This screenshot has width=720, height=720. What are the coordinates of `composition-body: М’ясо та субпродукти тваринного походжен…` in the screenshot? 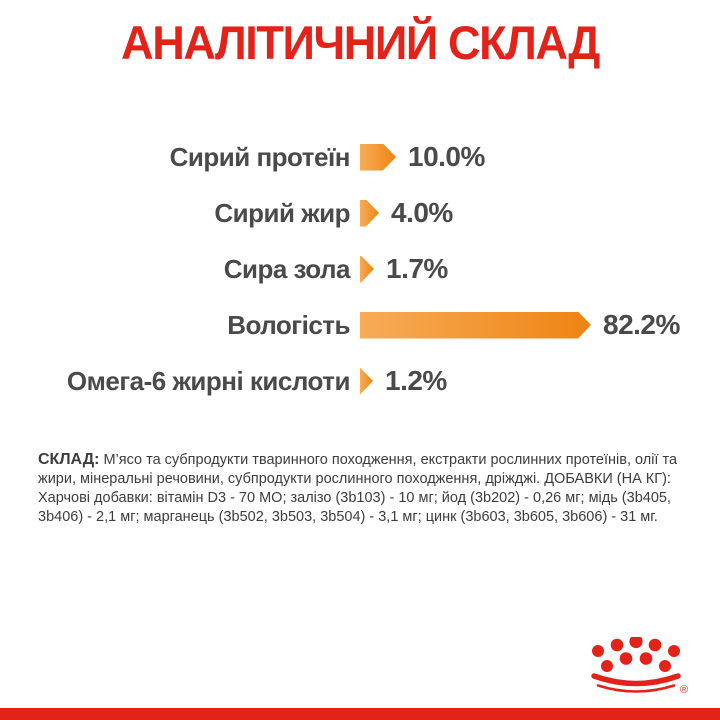 It's located at (358, 488).